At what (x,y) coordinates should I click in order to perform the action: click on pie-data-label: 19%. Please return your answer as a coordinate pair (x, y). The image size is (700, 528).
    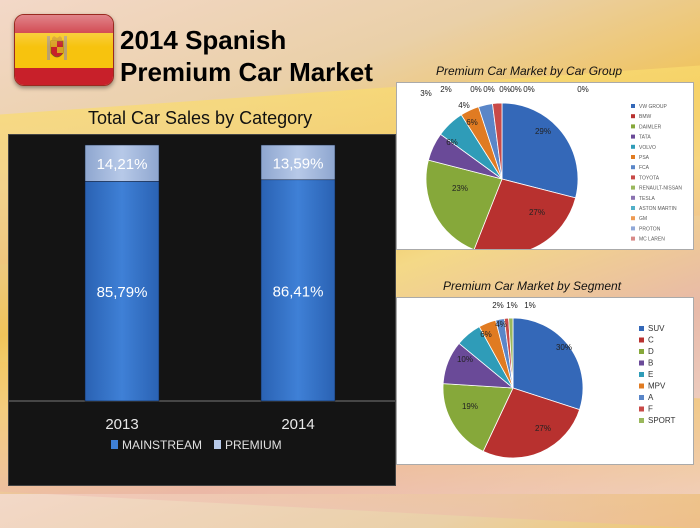
    Looking at the image, I should click on (470, 406).